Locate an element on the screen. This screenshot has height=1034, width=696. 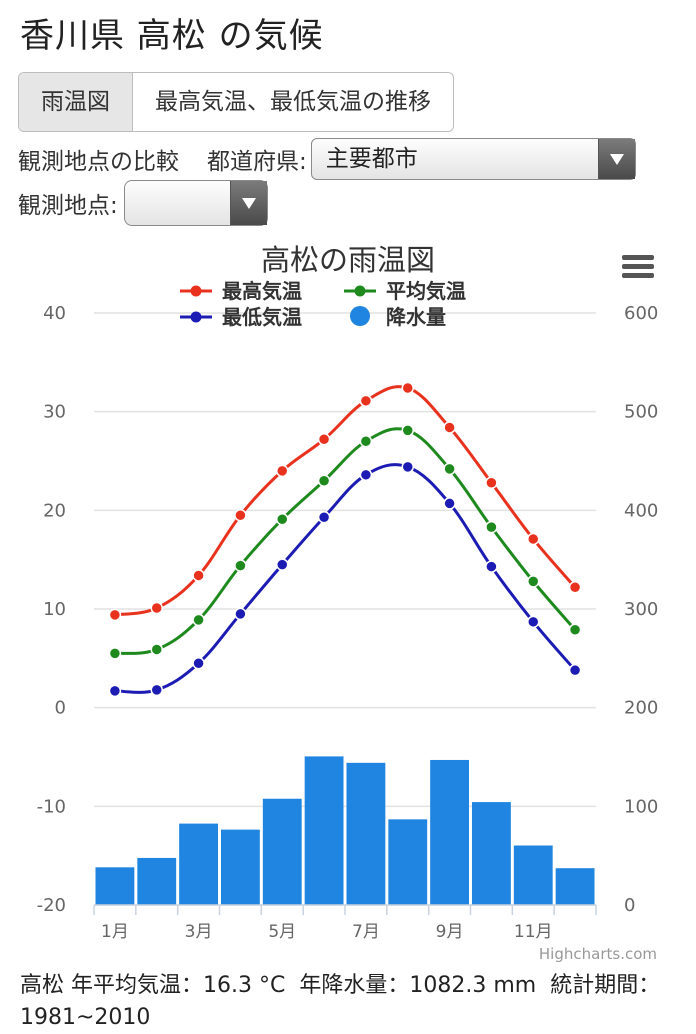
x-tick-label: 7月 is located at coordinates (366, 932).